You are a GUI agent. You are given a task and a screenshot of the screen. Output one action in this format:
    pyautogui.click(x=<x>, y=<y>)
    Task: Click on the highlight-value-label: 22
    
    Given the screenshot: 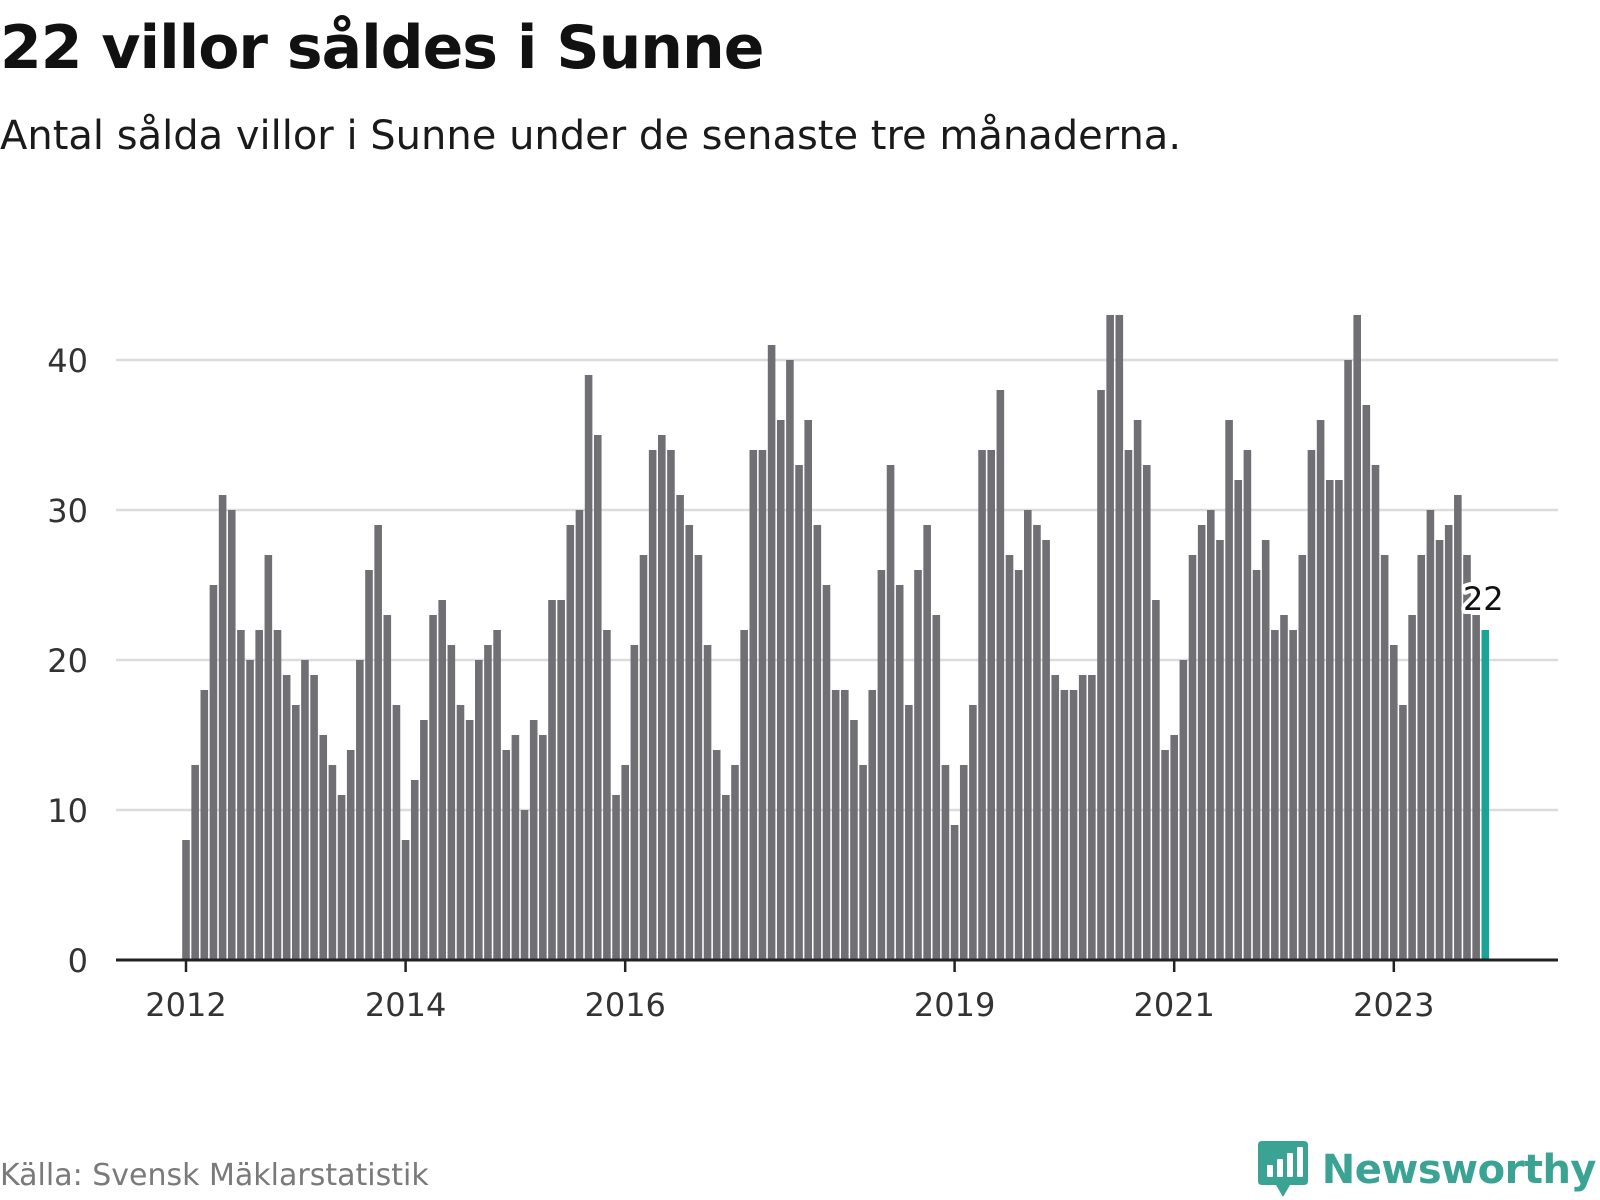 What is the action you would take?
    pyautogui.click(x=1483, y=599)
    